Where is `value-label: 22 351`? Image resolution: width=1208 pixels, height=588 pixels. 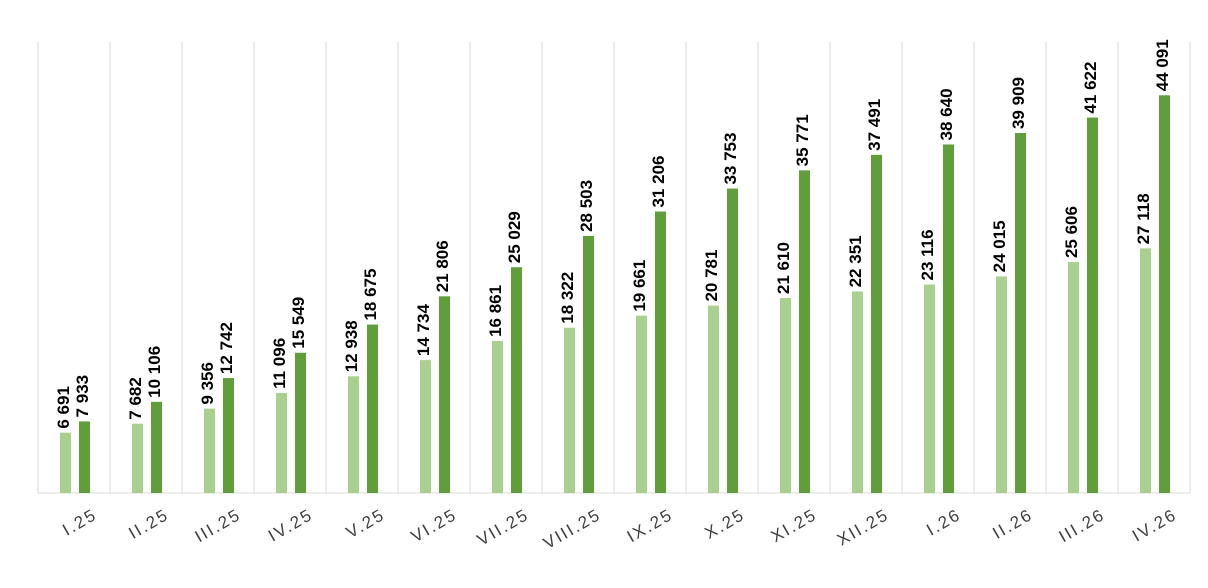
value-label: 22 351 is located at coordinates (855, 261).